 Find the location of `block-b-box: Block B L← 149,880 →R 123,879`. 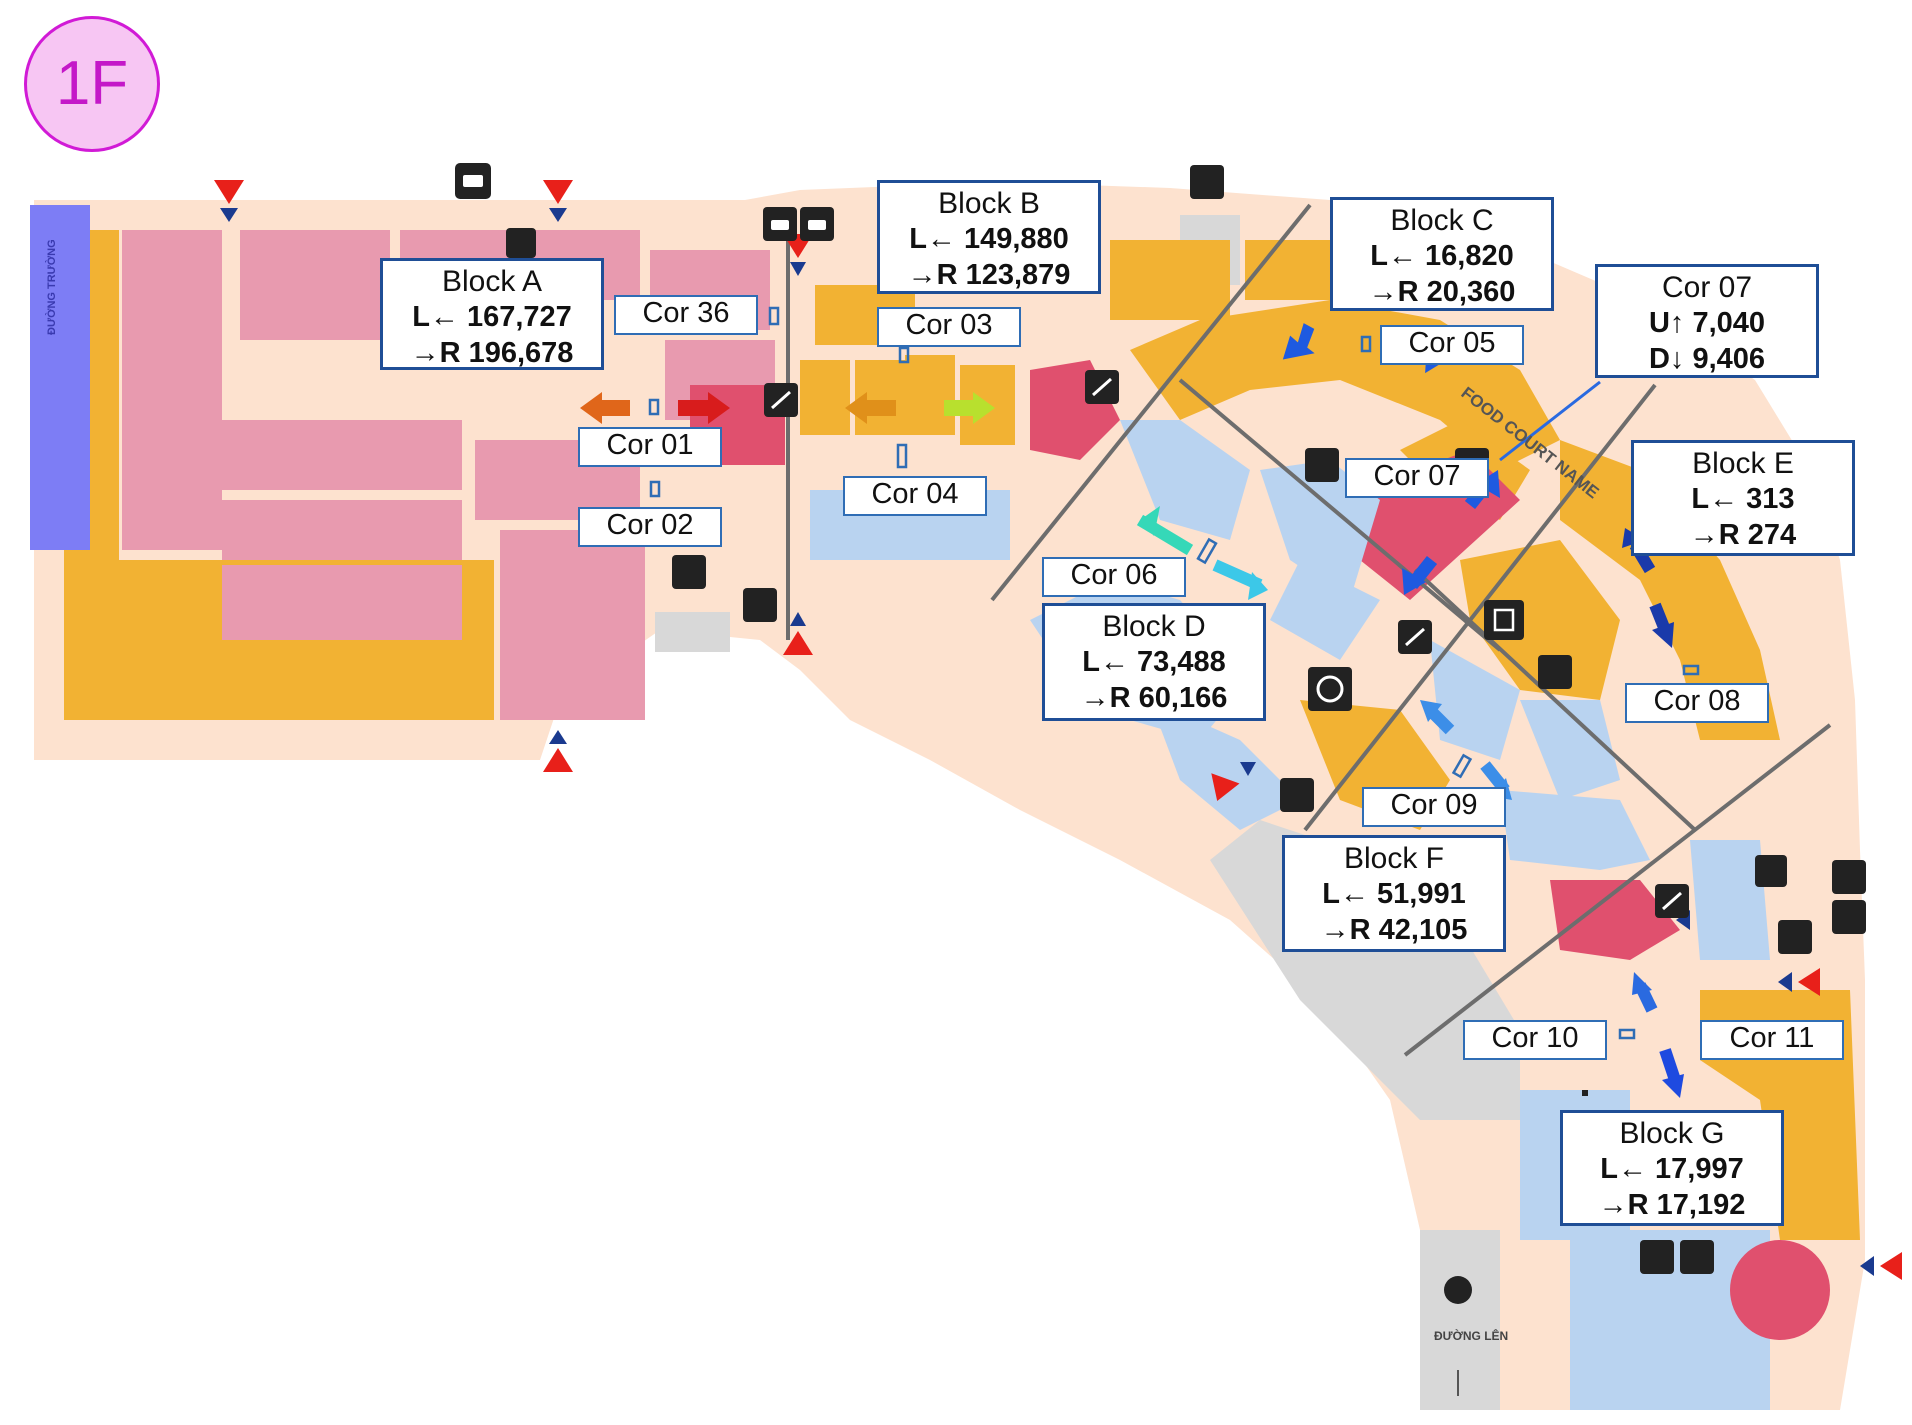

block-b-box: Block B L← 149,880 →R 123,879 is located at coordinates (989, 237).